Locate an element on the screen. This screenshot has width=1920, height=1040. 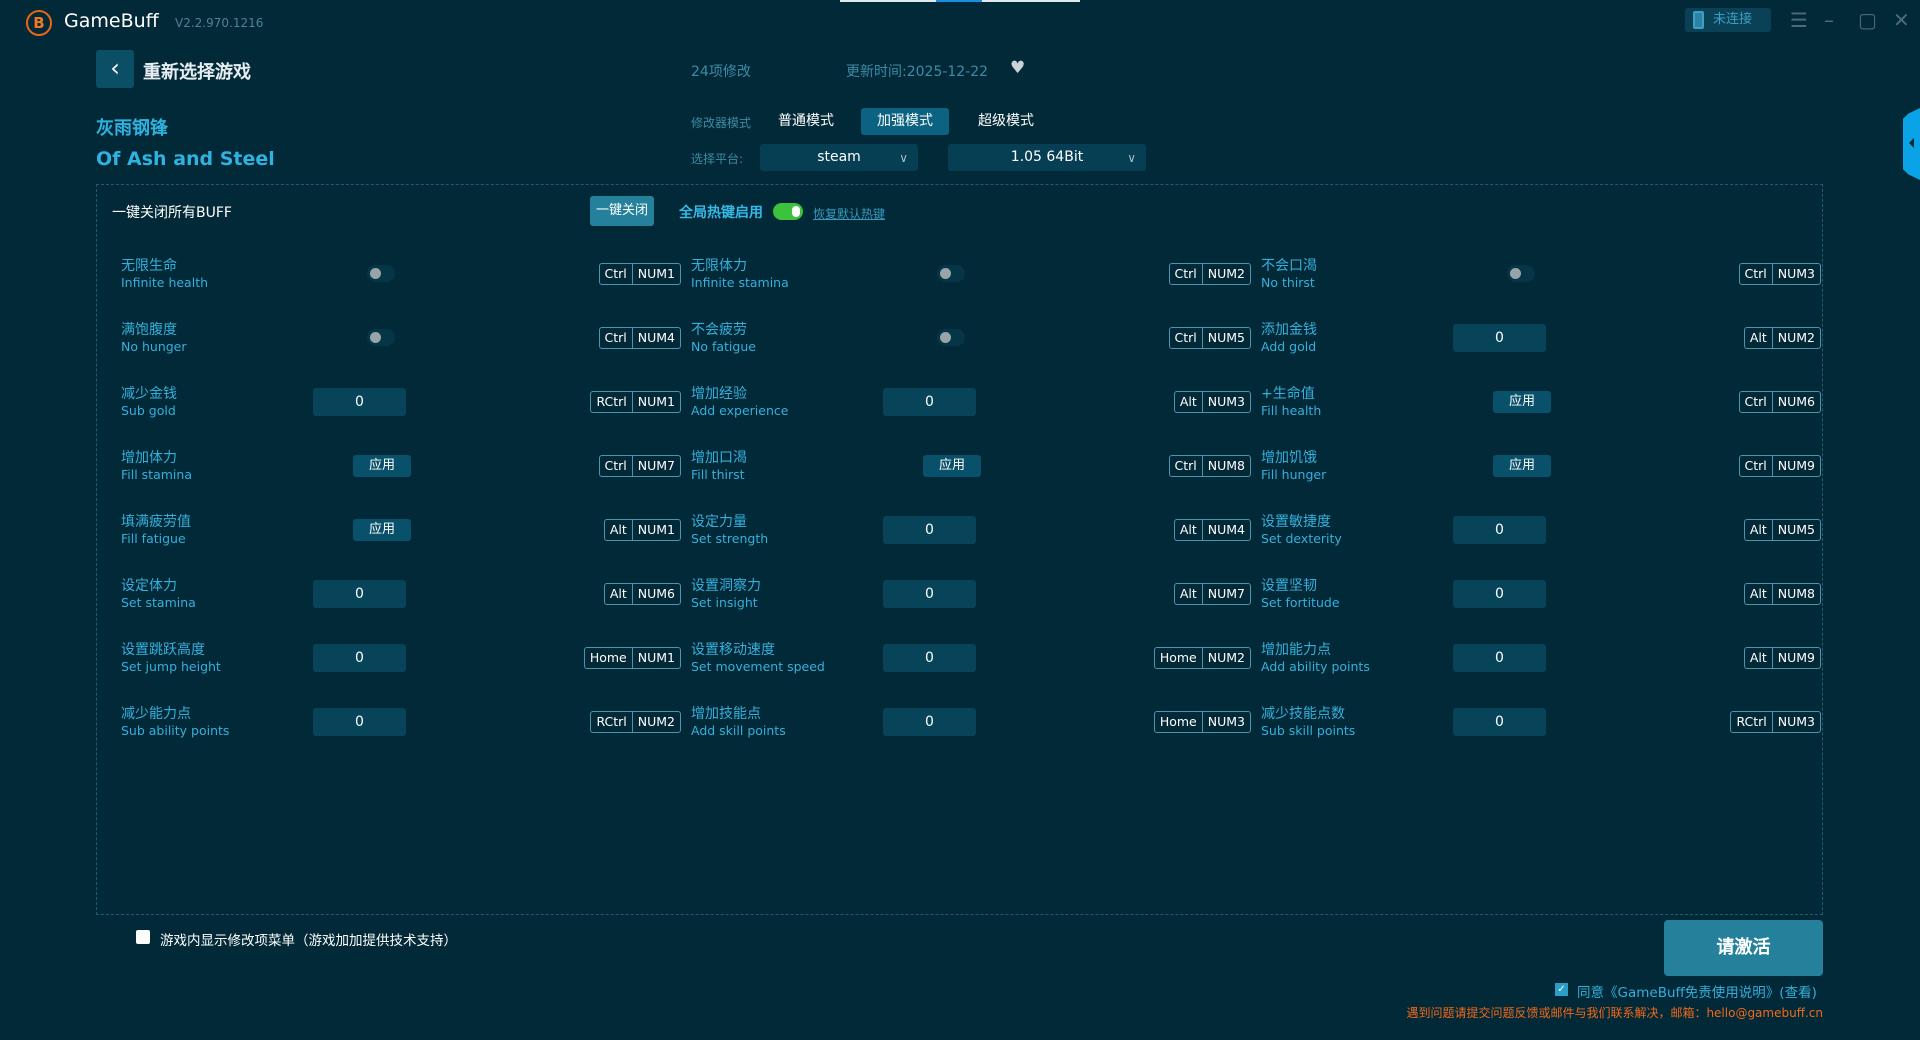
close-icon: ✕ is located at coordinates (1901, 20).